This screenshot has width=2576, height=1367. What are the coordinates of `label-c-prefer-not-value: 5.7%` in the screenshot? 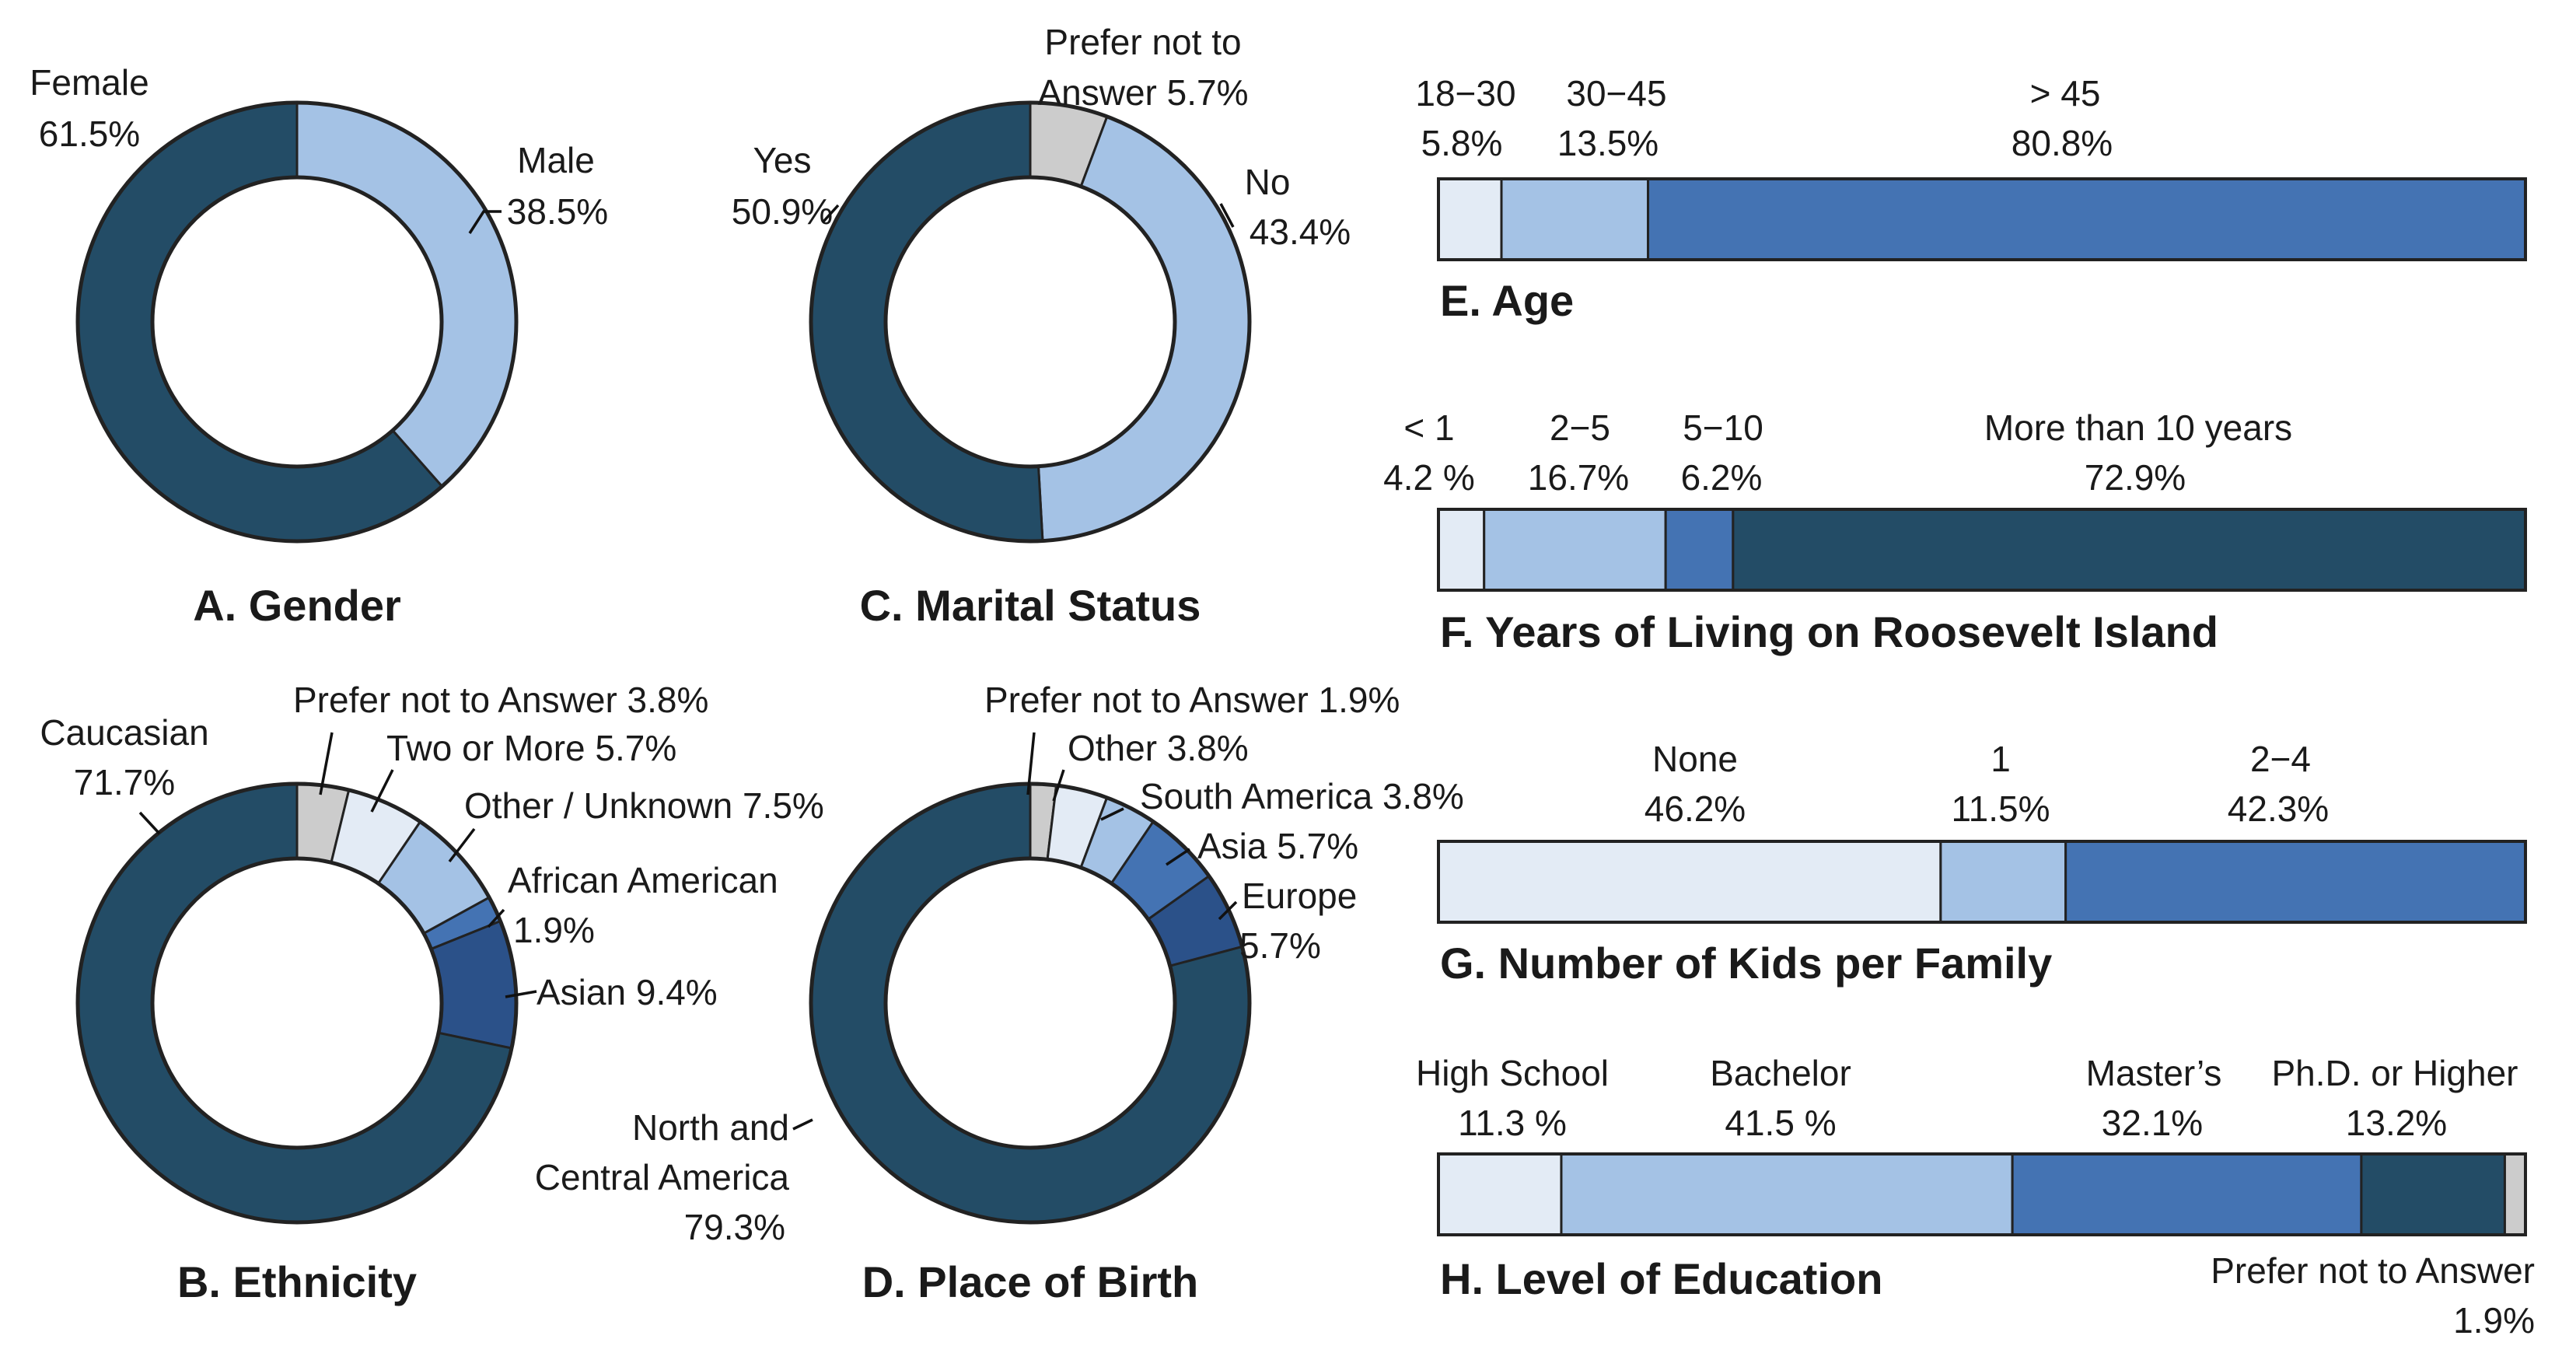 It's located at (1208, 92).